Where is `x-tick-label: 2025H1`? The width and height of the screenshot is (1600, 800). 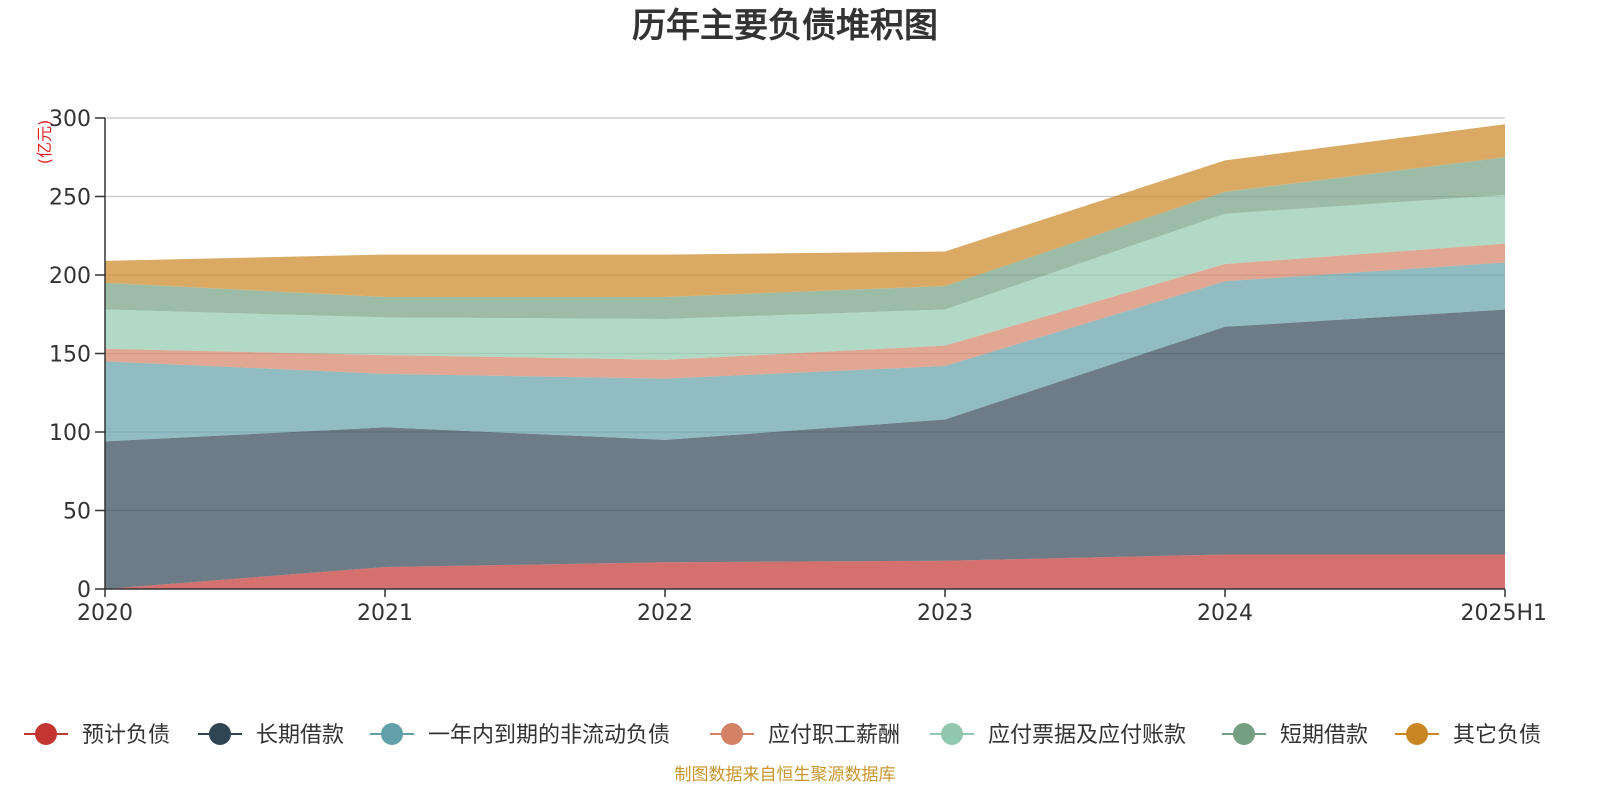
x-tick-label: 2025H1 is located at coordinates (1503, 613).